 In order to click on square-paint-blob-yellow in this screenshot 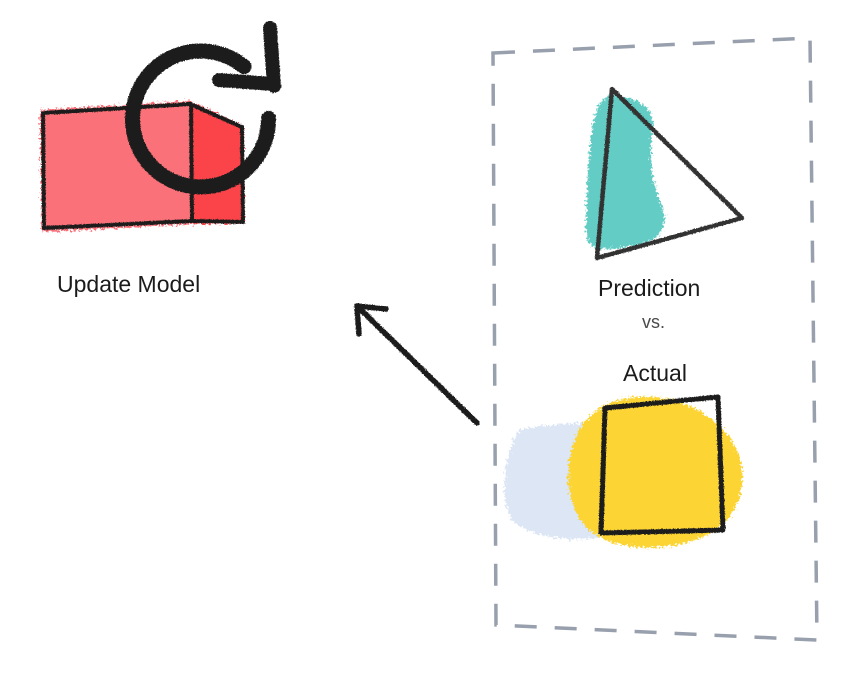, I will do `click(655, 472)`.